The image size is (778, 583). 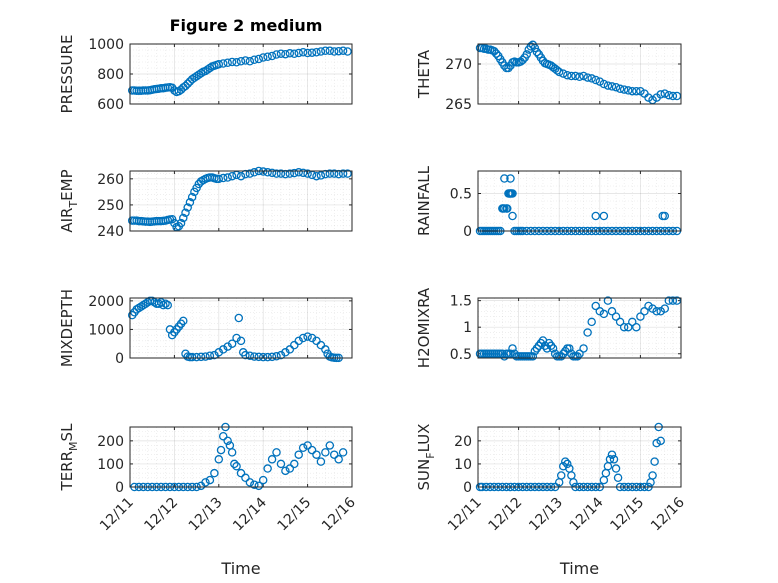 I want to click on y-axis-label: AIRTEMP, so click(x=69, y=200).